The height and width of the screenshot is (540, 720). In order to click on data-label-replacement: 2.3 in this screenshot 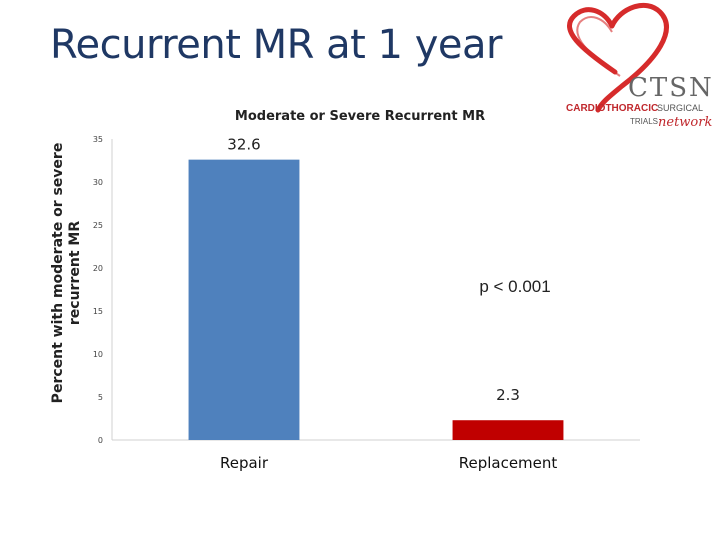, I will do `click(508, 395)`.